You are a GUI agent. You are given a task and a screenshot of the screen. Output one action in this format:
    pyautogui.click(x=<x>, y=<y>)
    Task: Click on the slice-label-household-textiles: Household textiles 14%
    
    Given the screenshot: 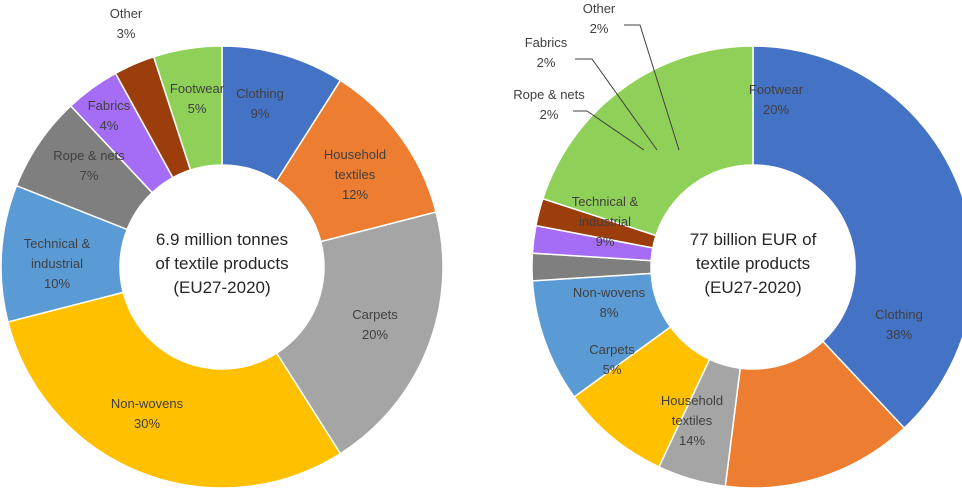 What is the action you would take?
    pyautogui.click(x=692, y=420)
    